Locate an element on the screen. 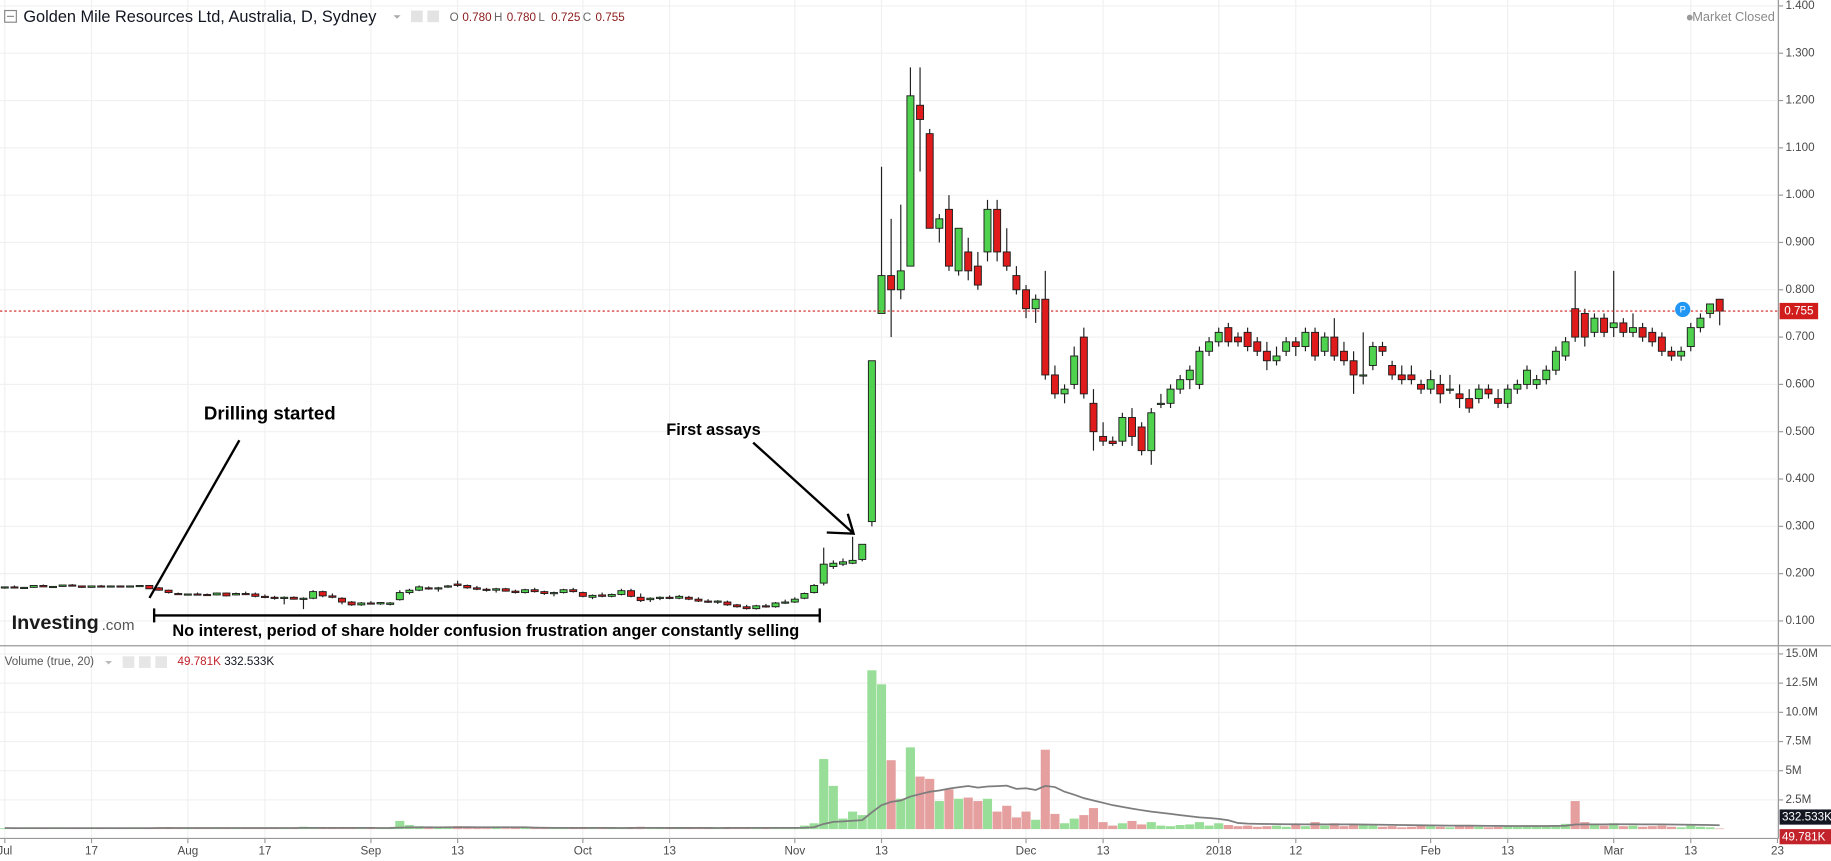 Image resolution: width=1831 pixels, height=861 pixels. collapse-icon is located at coordinates (10, 16).